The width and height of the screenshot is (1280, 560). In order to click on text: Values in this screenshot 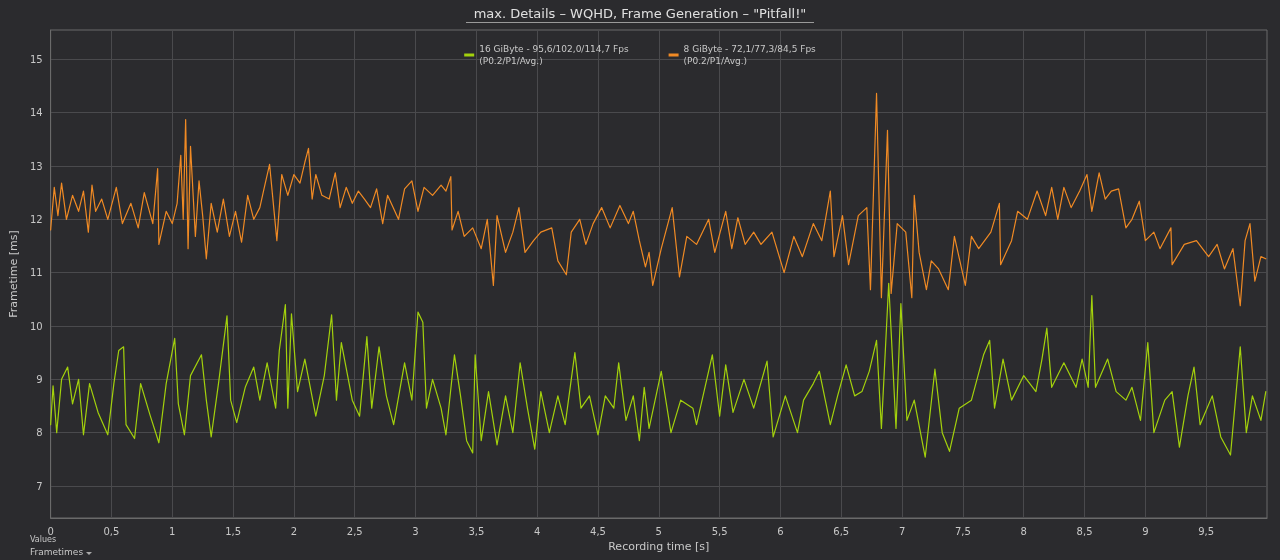, I will do `click(43, 539)`.